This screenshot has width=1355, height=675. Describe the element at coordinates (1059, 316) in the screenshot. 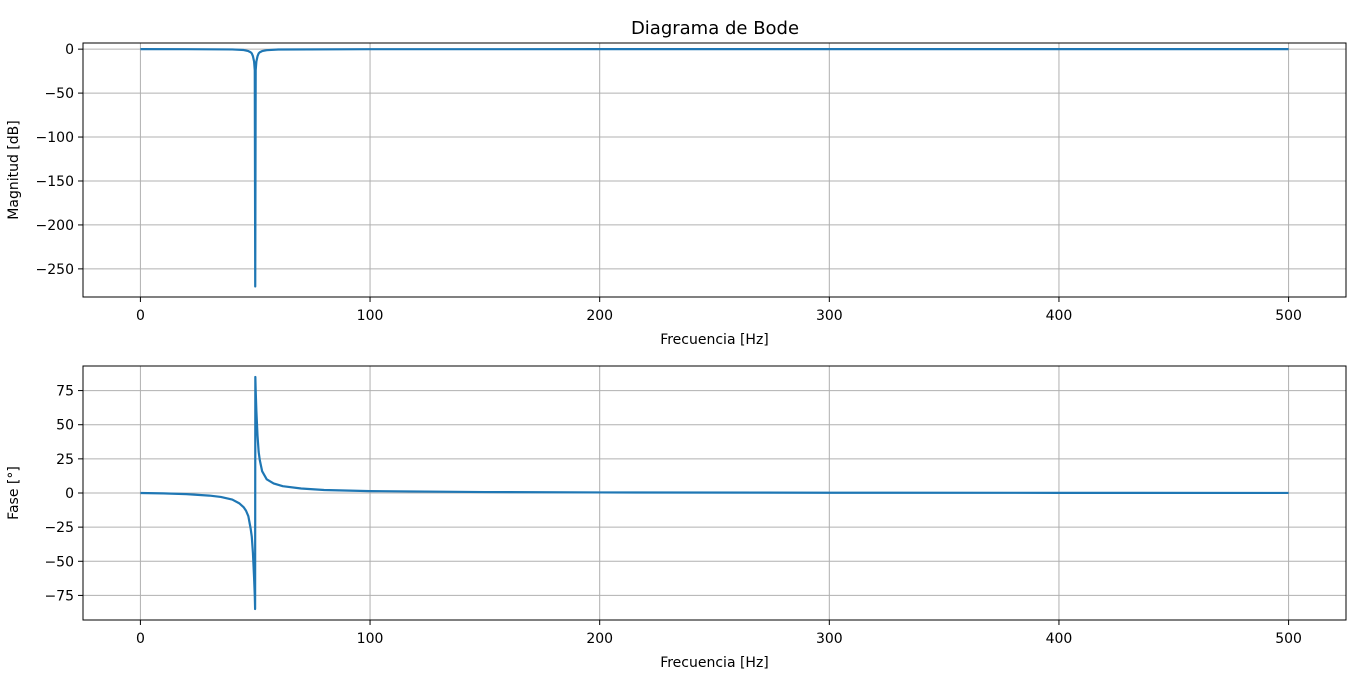

I see `magnitude-x-tick-label: 400` at that location.